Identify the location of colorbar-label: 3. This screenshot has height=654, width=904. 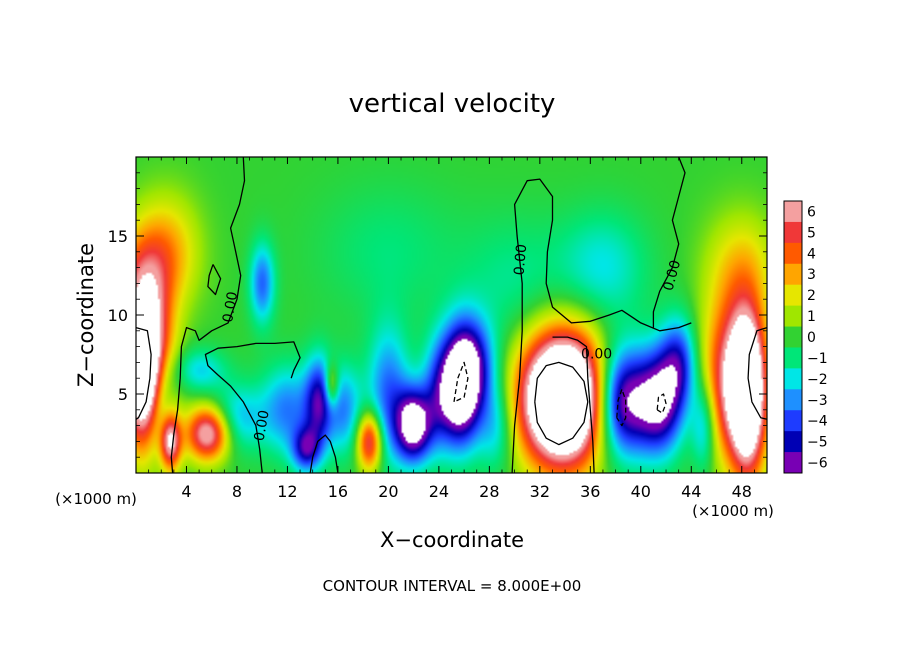
(811, 275).